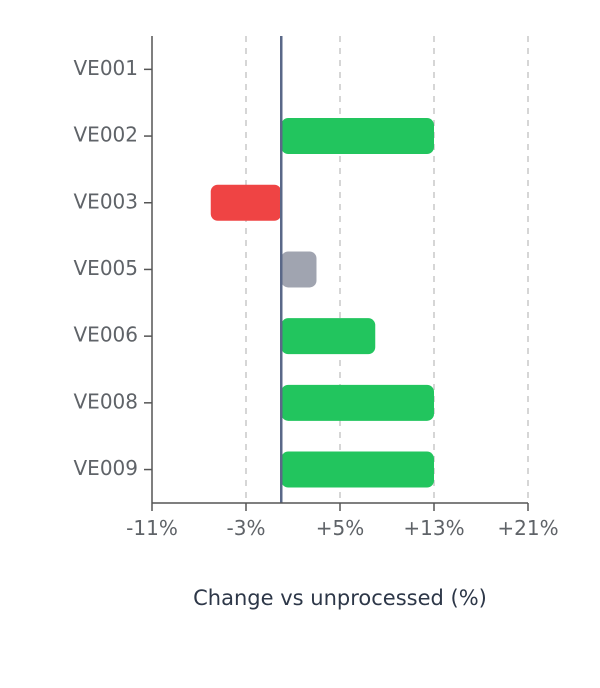  What do you see at coordinates (328, 336) in the screenshot?
I see `bar-ve006` at bounding box center [328, 336].